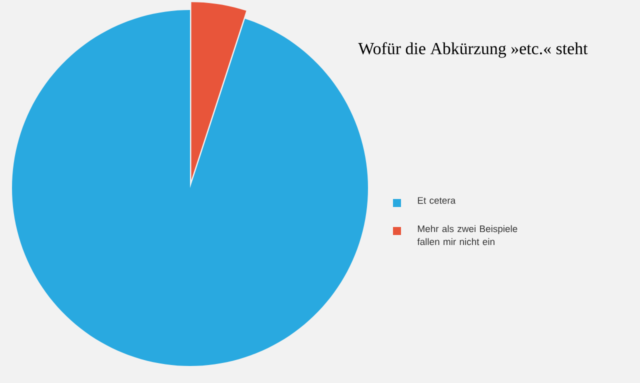 The image size is (640, 383). Describe the element at coordinates (467, 235) in the screenshot. I see `legend-label: Mehr als zwei Beispiele fallen mir nicht ein` at that location.